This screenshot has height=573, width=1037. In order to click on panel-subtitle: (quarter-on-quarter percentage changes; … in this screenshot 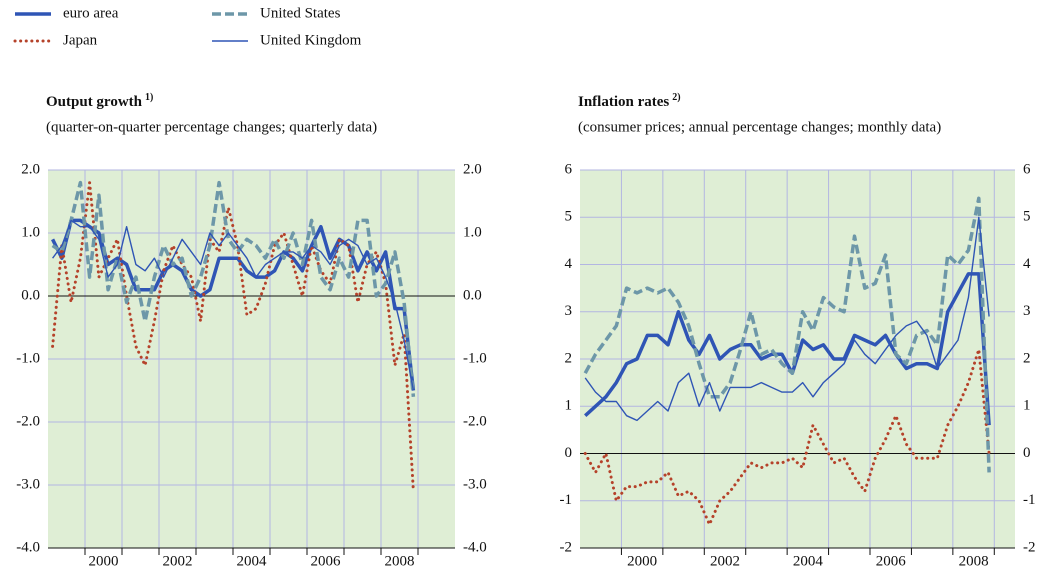, I will do `click(211, 127)`.